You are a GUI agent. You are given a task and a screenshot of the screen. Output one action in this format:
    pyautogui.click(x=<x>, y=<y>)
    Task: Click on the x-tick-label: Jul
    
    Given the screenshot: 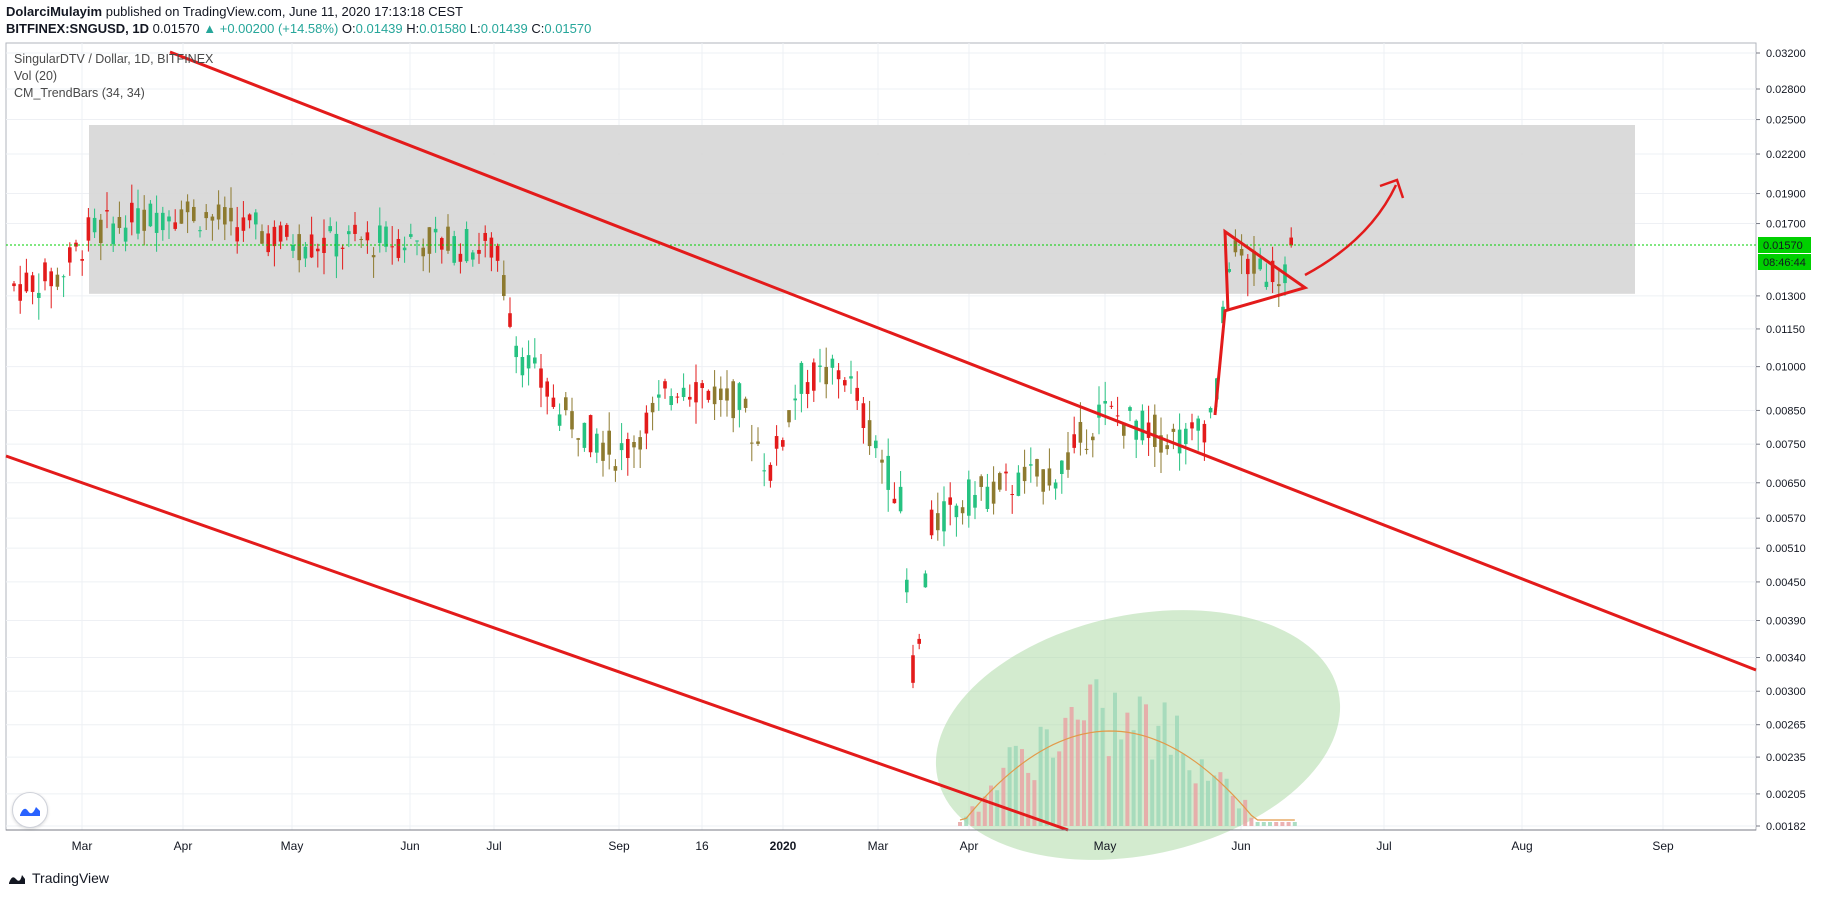 What is the action you would take?
    pyautogui.click(x=1383, y=846)
    